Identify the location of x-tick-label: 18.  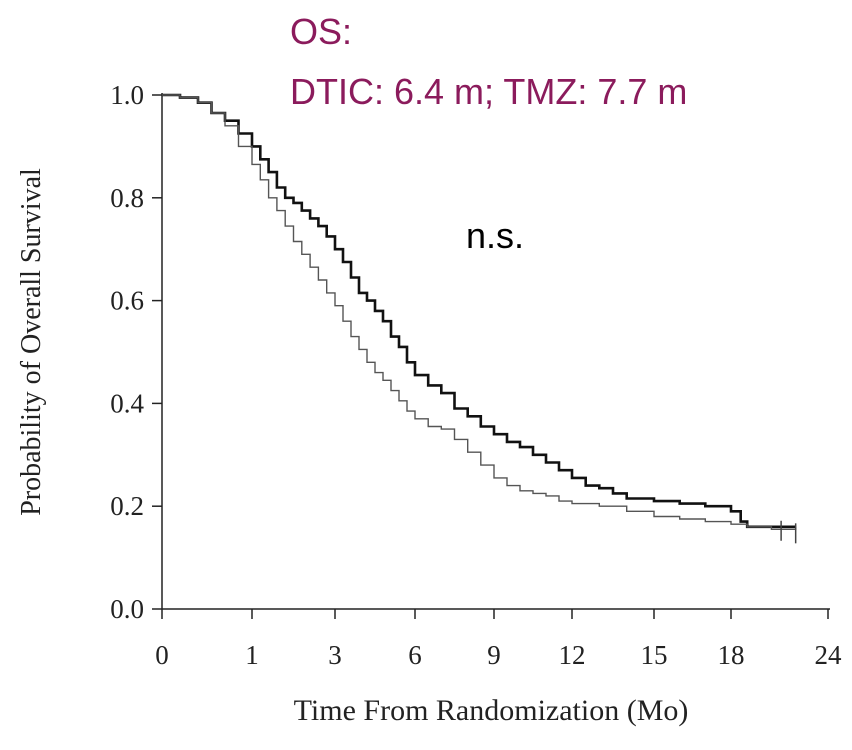
(731, 655).